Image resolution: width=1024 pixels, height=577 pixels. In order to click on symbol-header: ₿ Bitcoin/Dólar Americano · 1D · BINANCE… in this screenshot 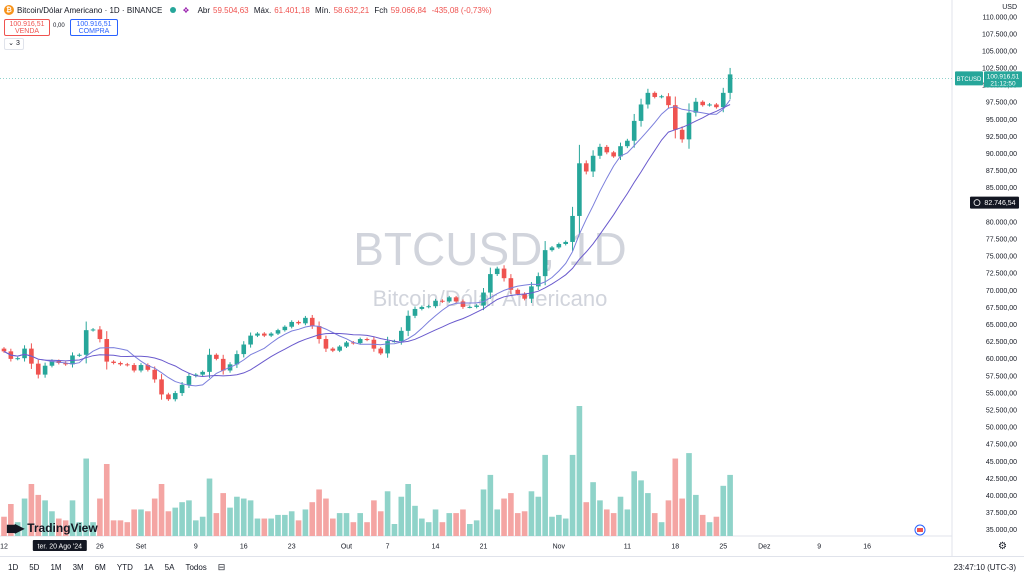, I will do `click(249, 10)`.